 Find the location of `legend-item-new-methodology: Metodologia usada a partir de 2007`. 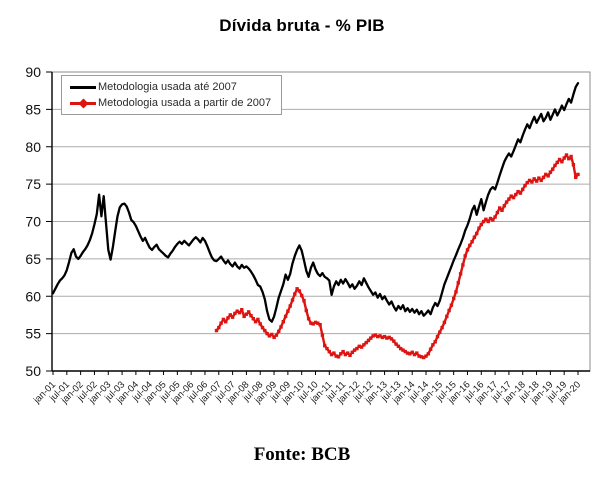

legend-item-new-methodology: Metodologia usada a partir de 2007 is located at coordinates (170, 103).